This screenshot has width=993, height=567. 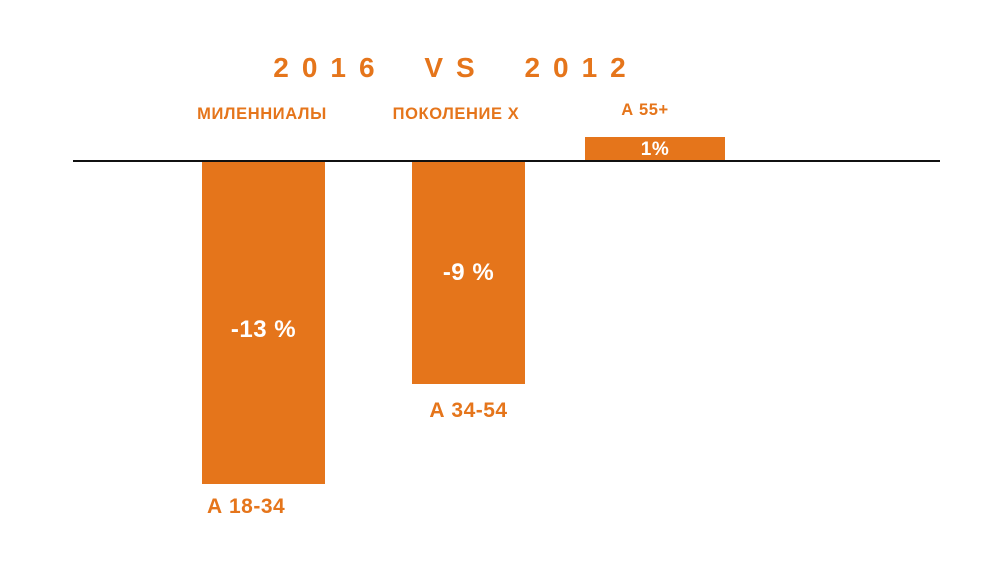 I want to click on age-label-18-34: А 18-34, so click(x=246, y=506).